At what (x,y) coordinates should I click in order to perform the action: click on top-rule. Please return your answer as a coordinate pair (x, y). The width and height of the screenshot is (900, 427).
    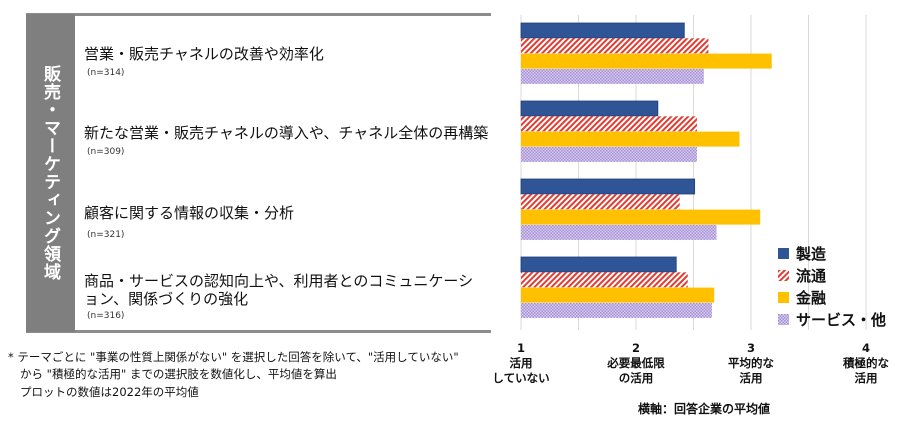
    Looking at the image, I should click on (258, 14).